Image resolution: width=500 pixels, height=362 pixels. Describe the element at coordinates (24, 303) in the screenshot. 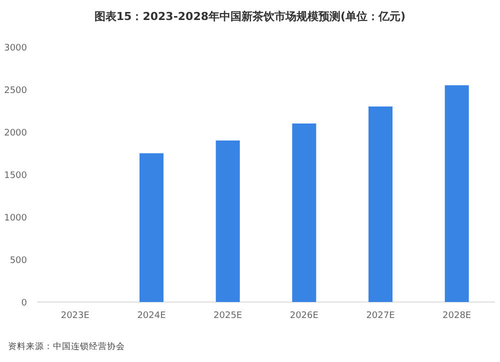

I see `y-tick-label: 0` at that location.